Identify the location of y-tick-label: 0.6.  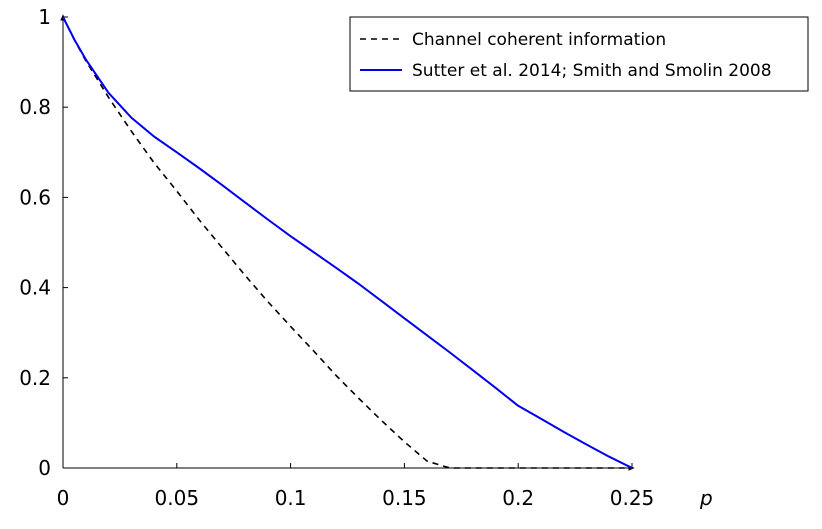
(35, 197).